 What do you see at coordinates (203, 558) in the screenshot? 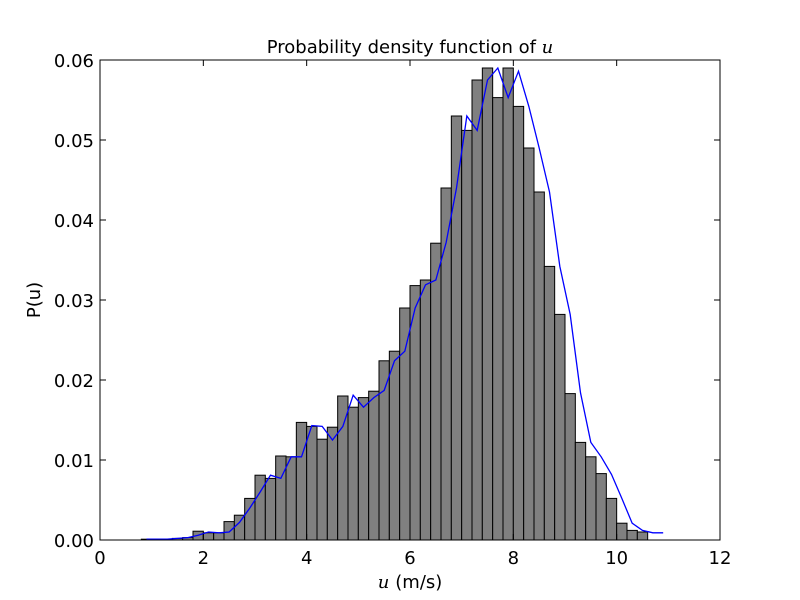
I see `x-tick-label: 2` at bounding box center [203, 558].